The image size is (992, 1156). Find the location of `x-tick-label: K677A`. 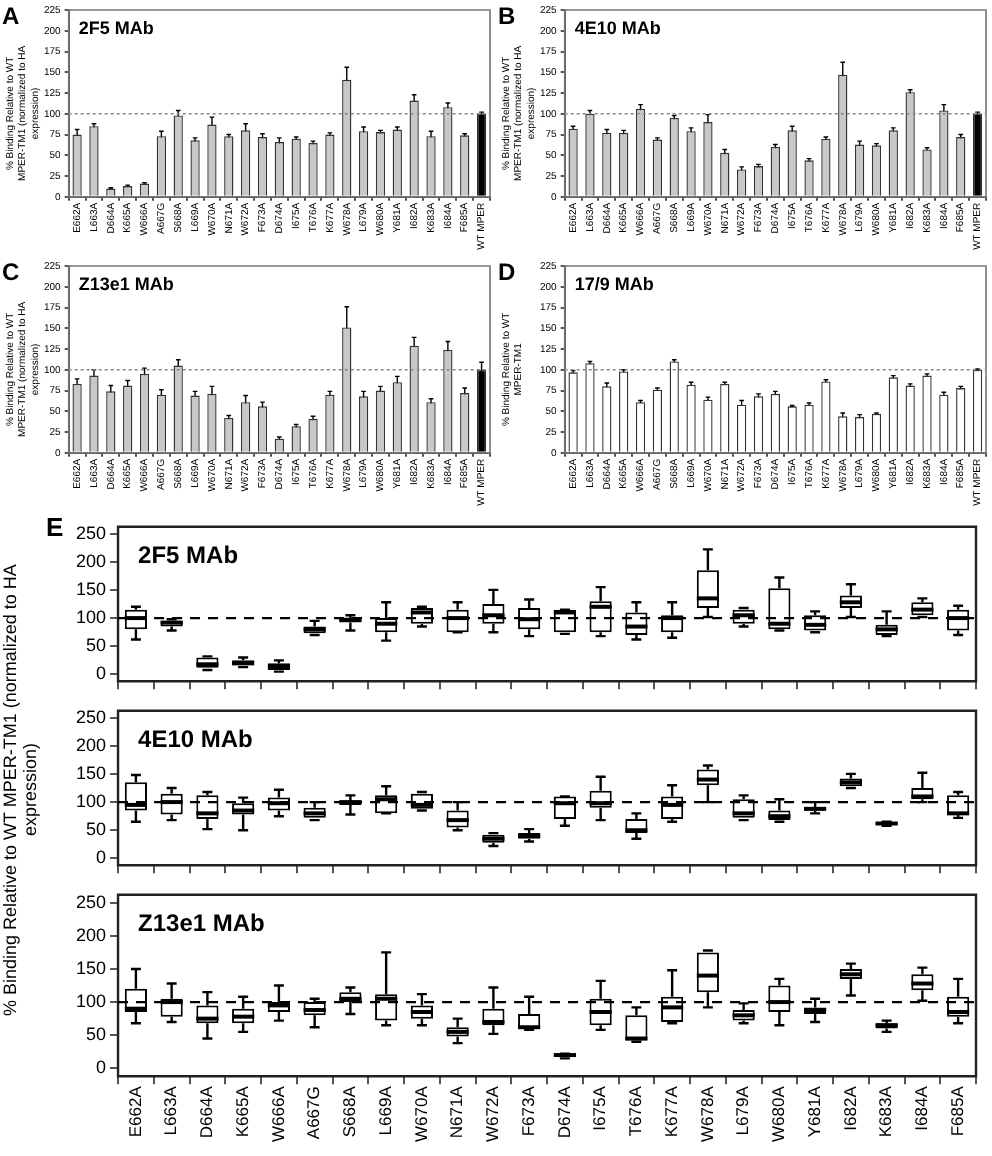

x-tick-label: K677A is located at coordinates (670, 1111).